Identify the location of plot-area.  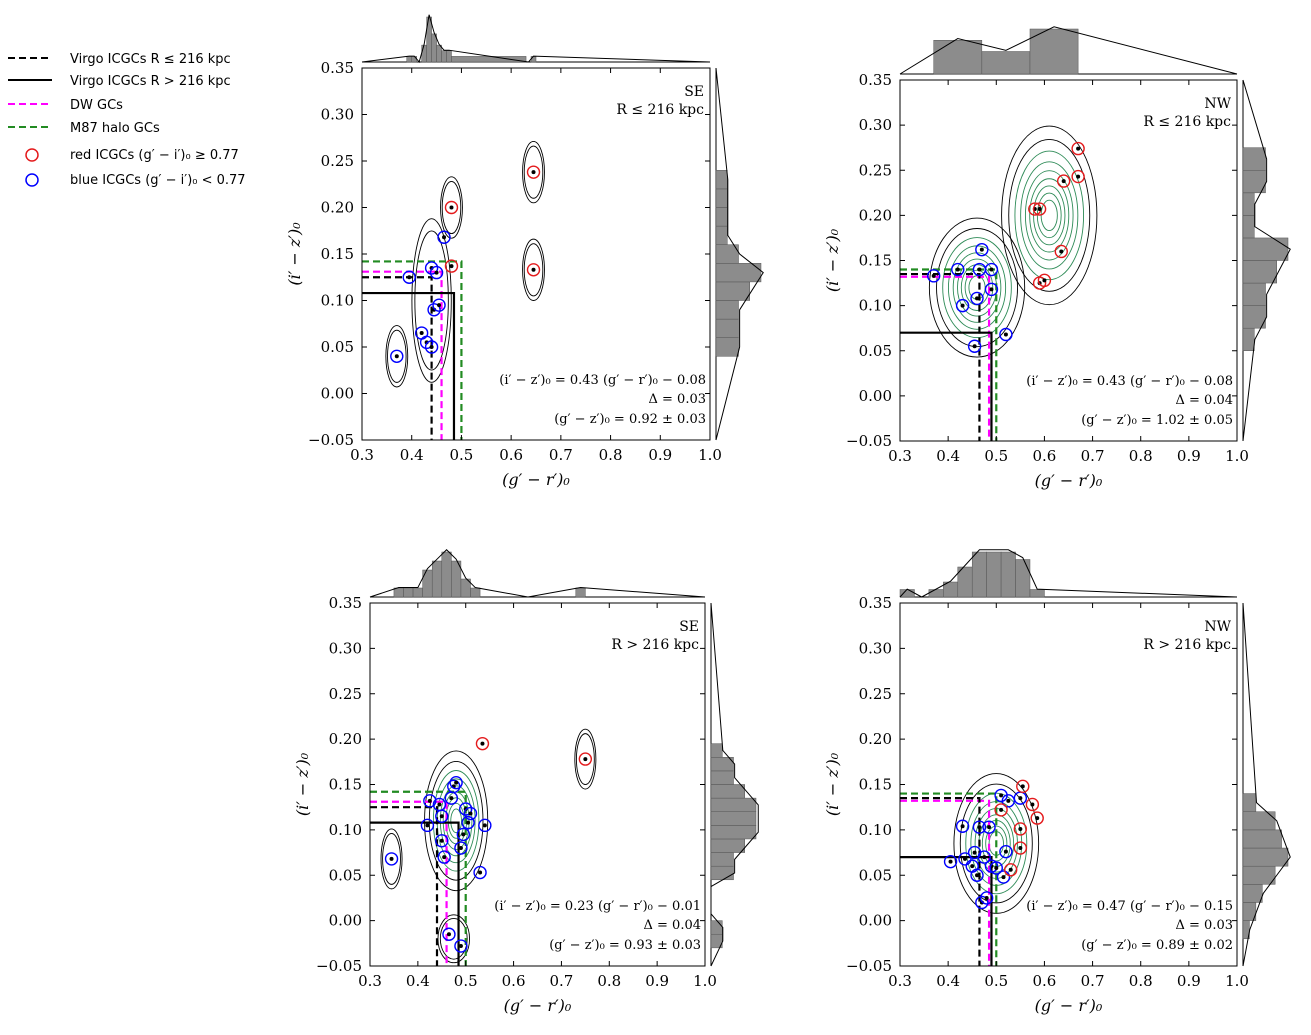
(483, 847).